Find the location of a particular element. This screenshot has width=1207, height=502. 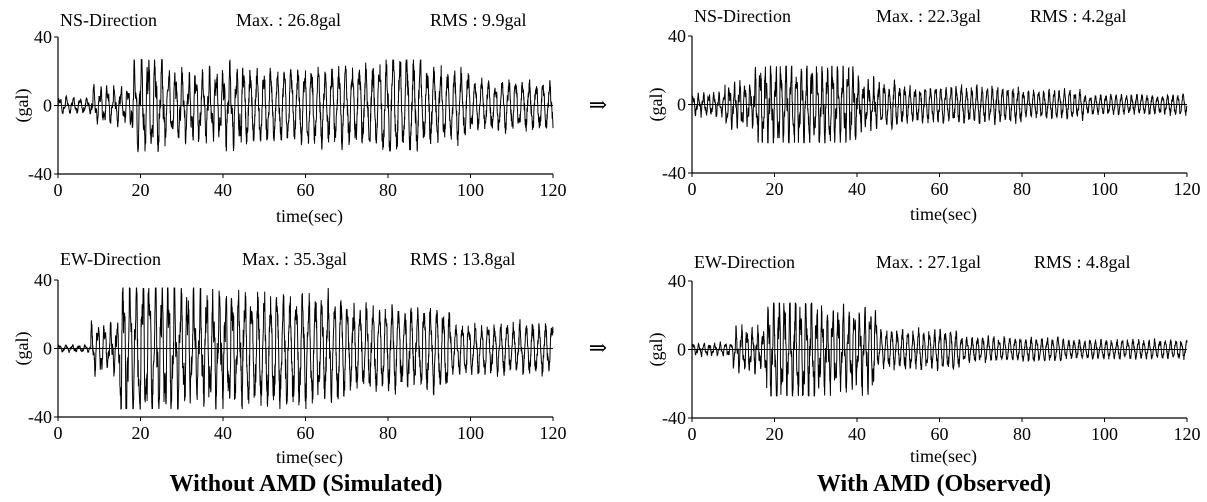

arrow-top: ⇒ is located at coordinates (598, 104).